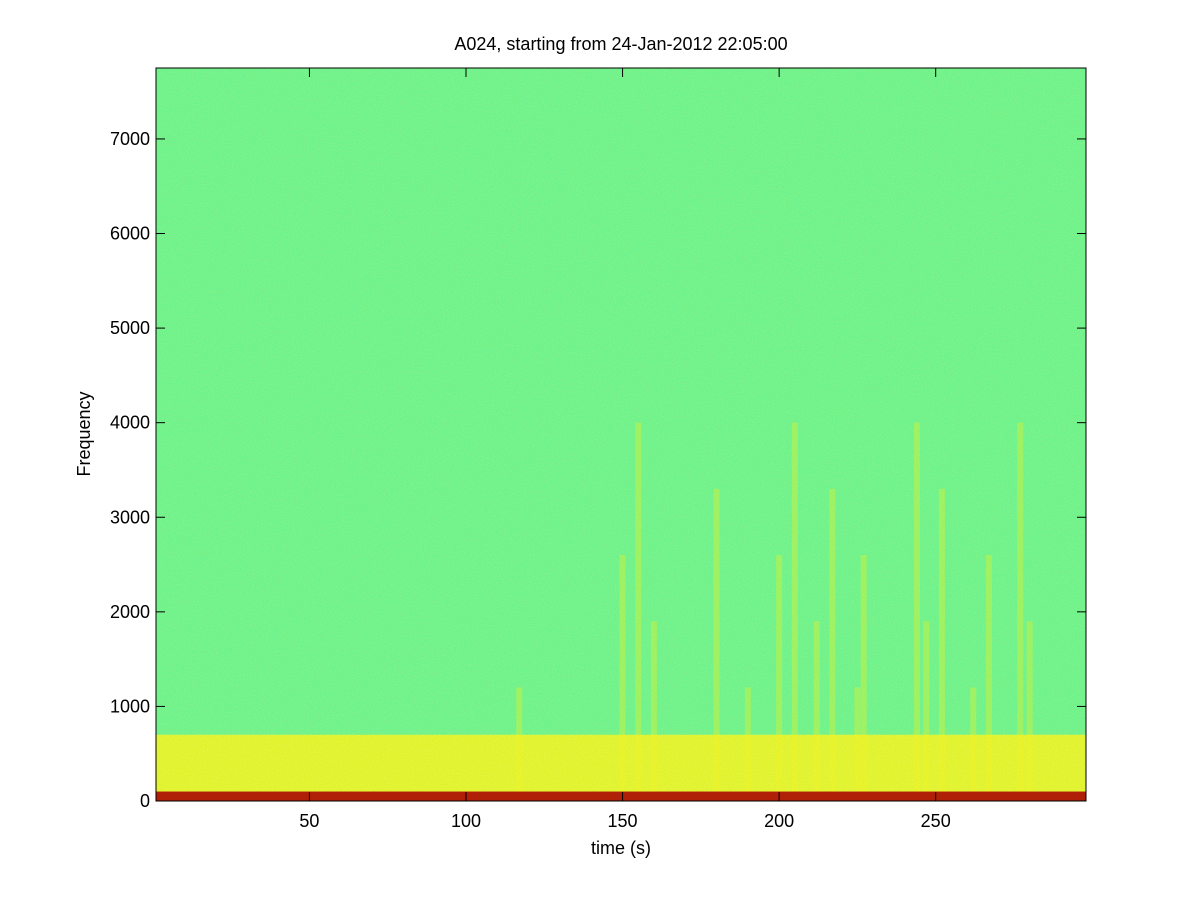  I want to click on x-tick-label: 200, so click(779, 821).